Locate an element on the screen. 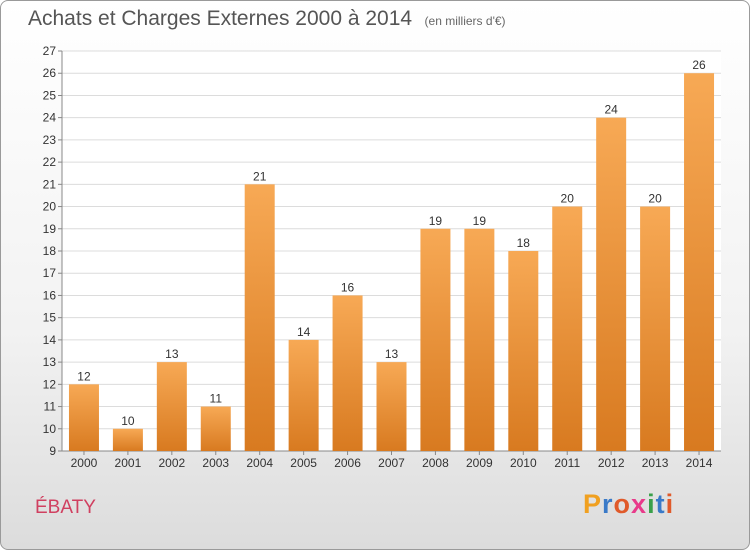 The image size is (750, 550). bar-2006 is located at coordinates (347, 373).